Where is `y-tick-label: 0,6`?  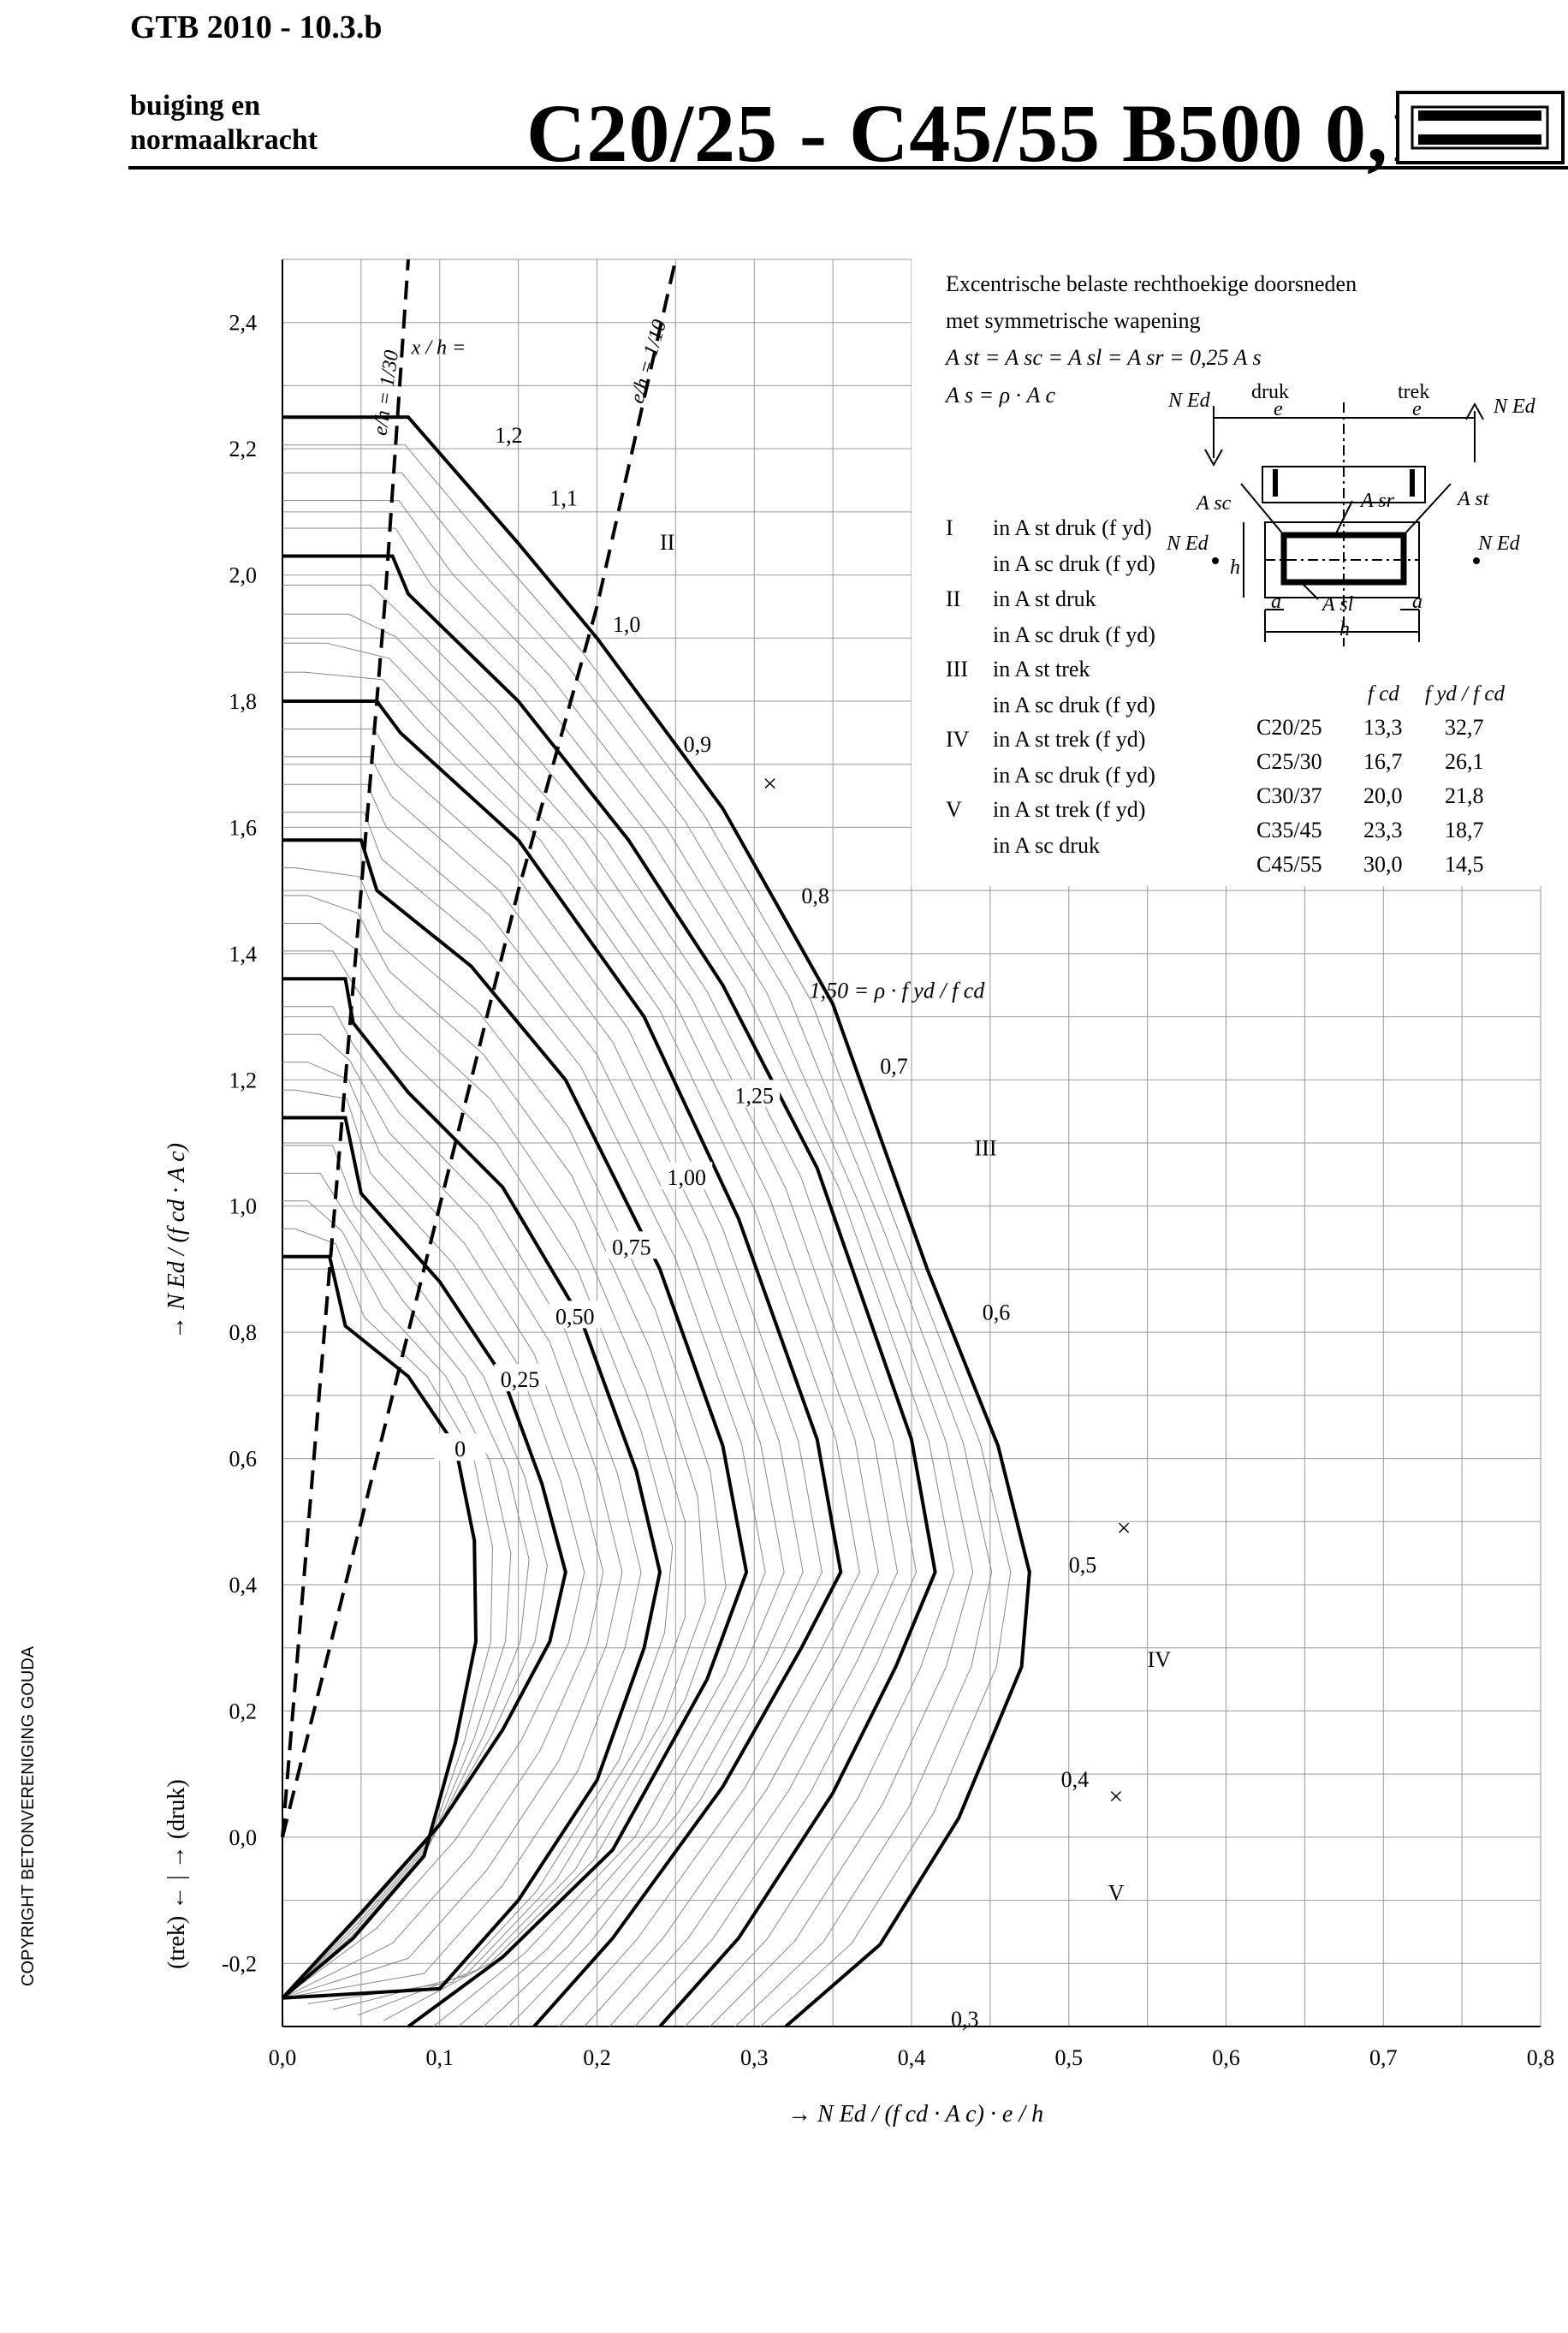 y-tick-label: 0,6 is located at coordinates (243, 1459).